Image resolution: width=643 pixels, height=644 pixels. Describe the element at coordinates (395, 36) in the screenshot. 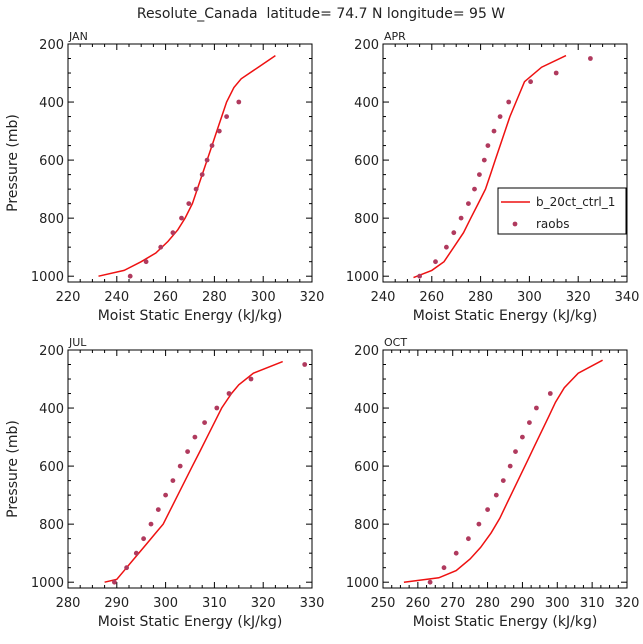

I see `panel-label: APR` at that location.